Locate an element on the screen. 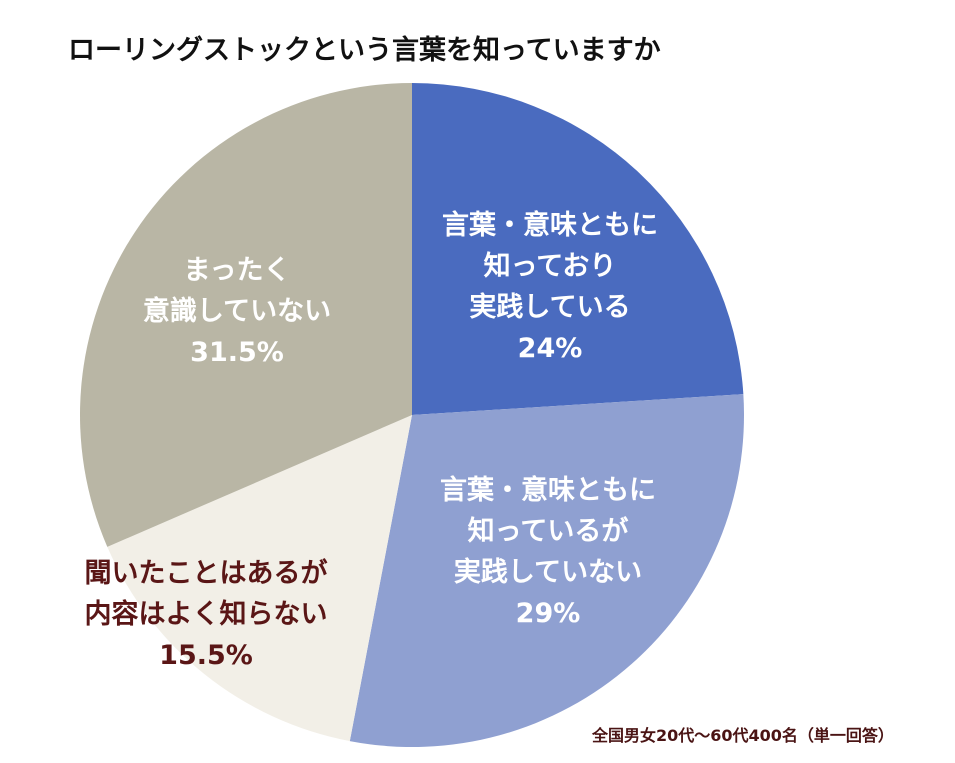 This screenshot has width=955, height=763. slice-label-text: 言葉・意味ともに 知っており 実践している is located at coordinates (550, 266).